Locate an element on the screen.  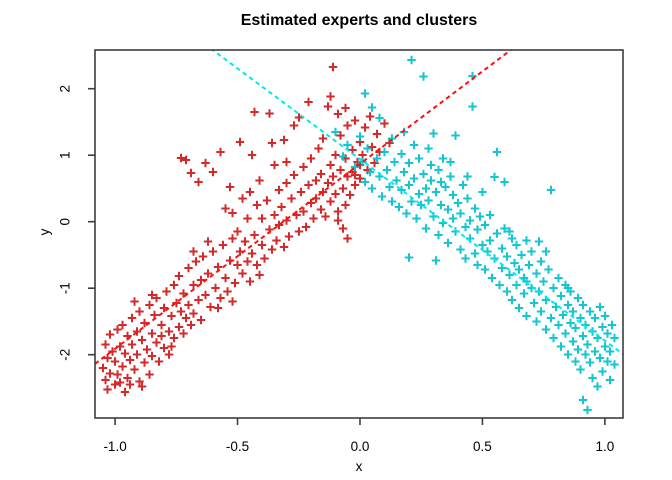
y-tick-label: -2 is located at coordinates (65, 355).